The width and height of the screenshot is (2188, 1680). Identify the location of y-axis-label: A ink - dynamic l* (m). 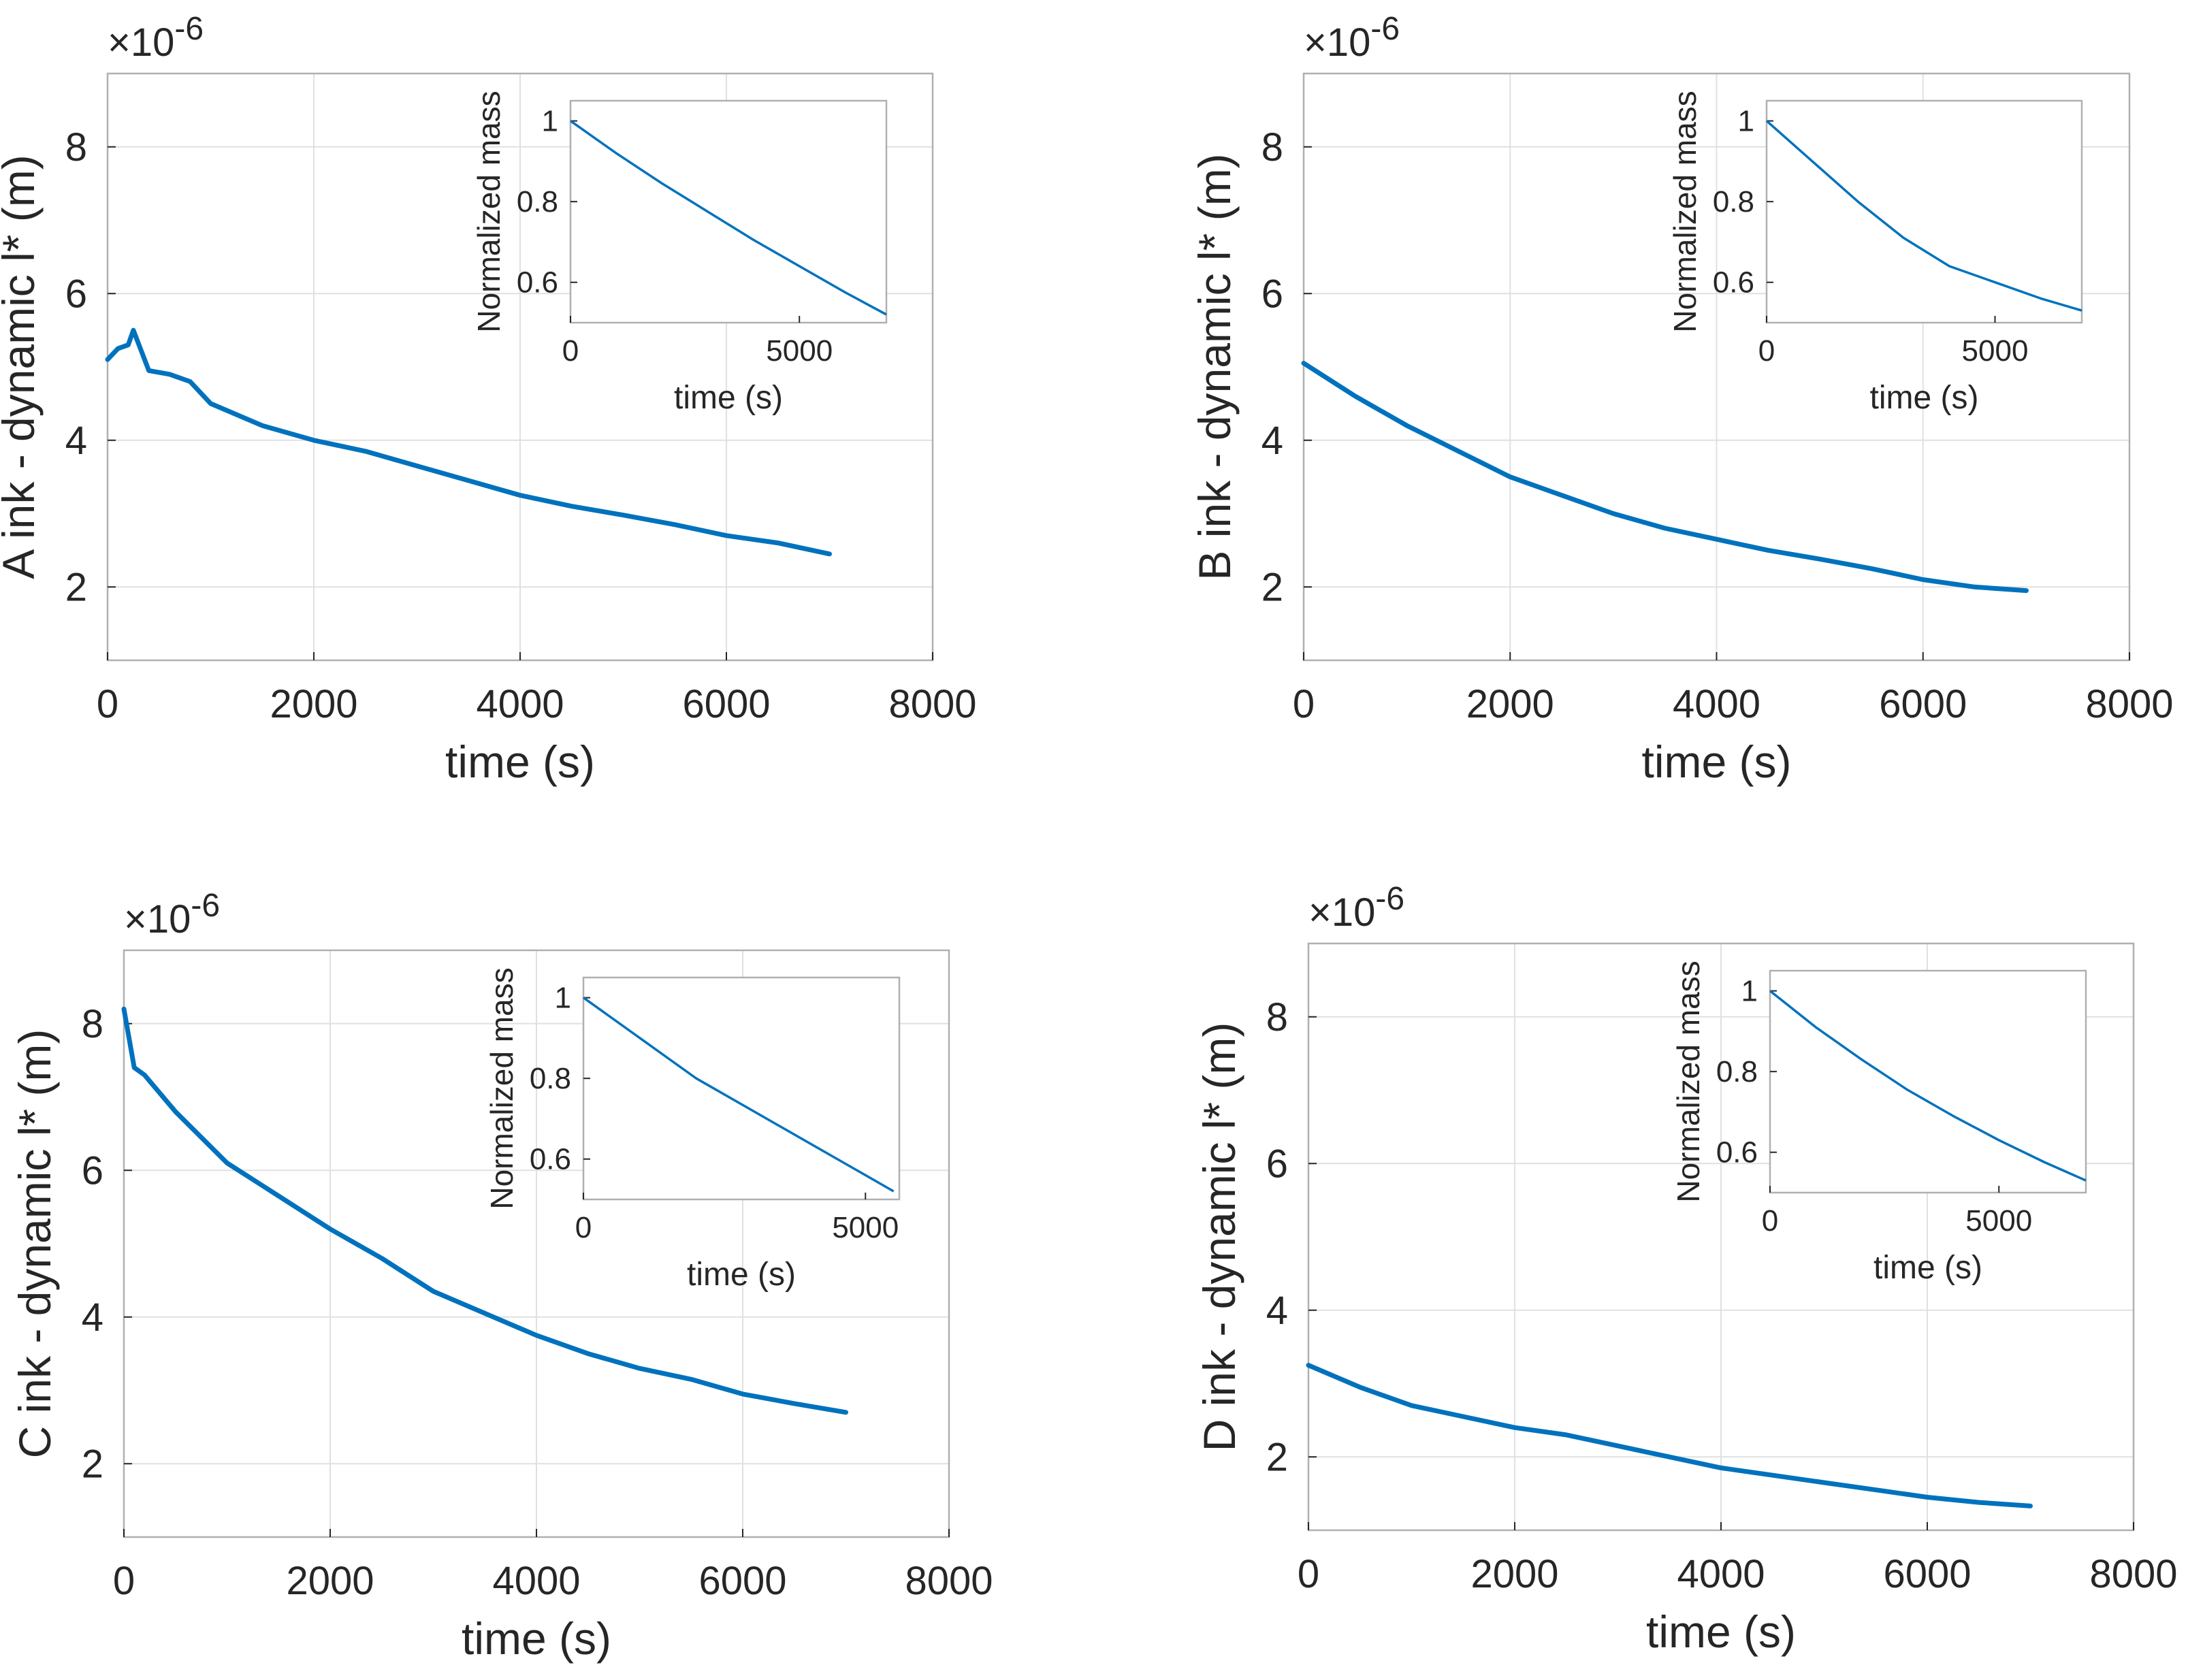
(22, 367).